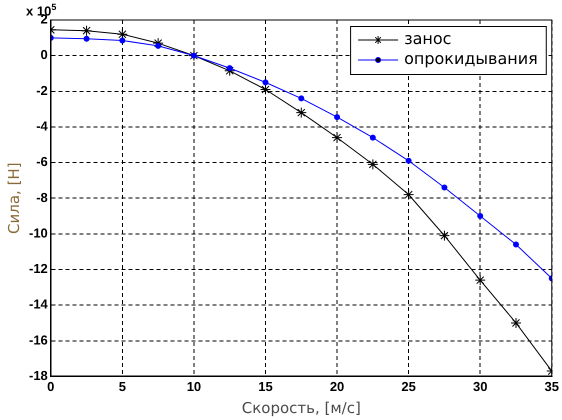  What do you see at coordinates (194, 386) in the screenshot?
I see `x-tick-label: 10` at bounding box center [194, 386].